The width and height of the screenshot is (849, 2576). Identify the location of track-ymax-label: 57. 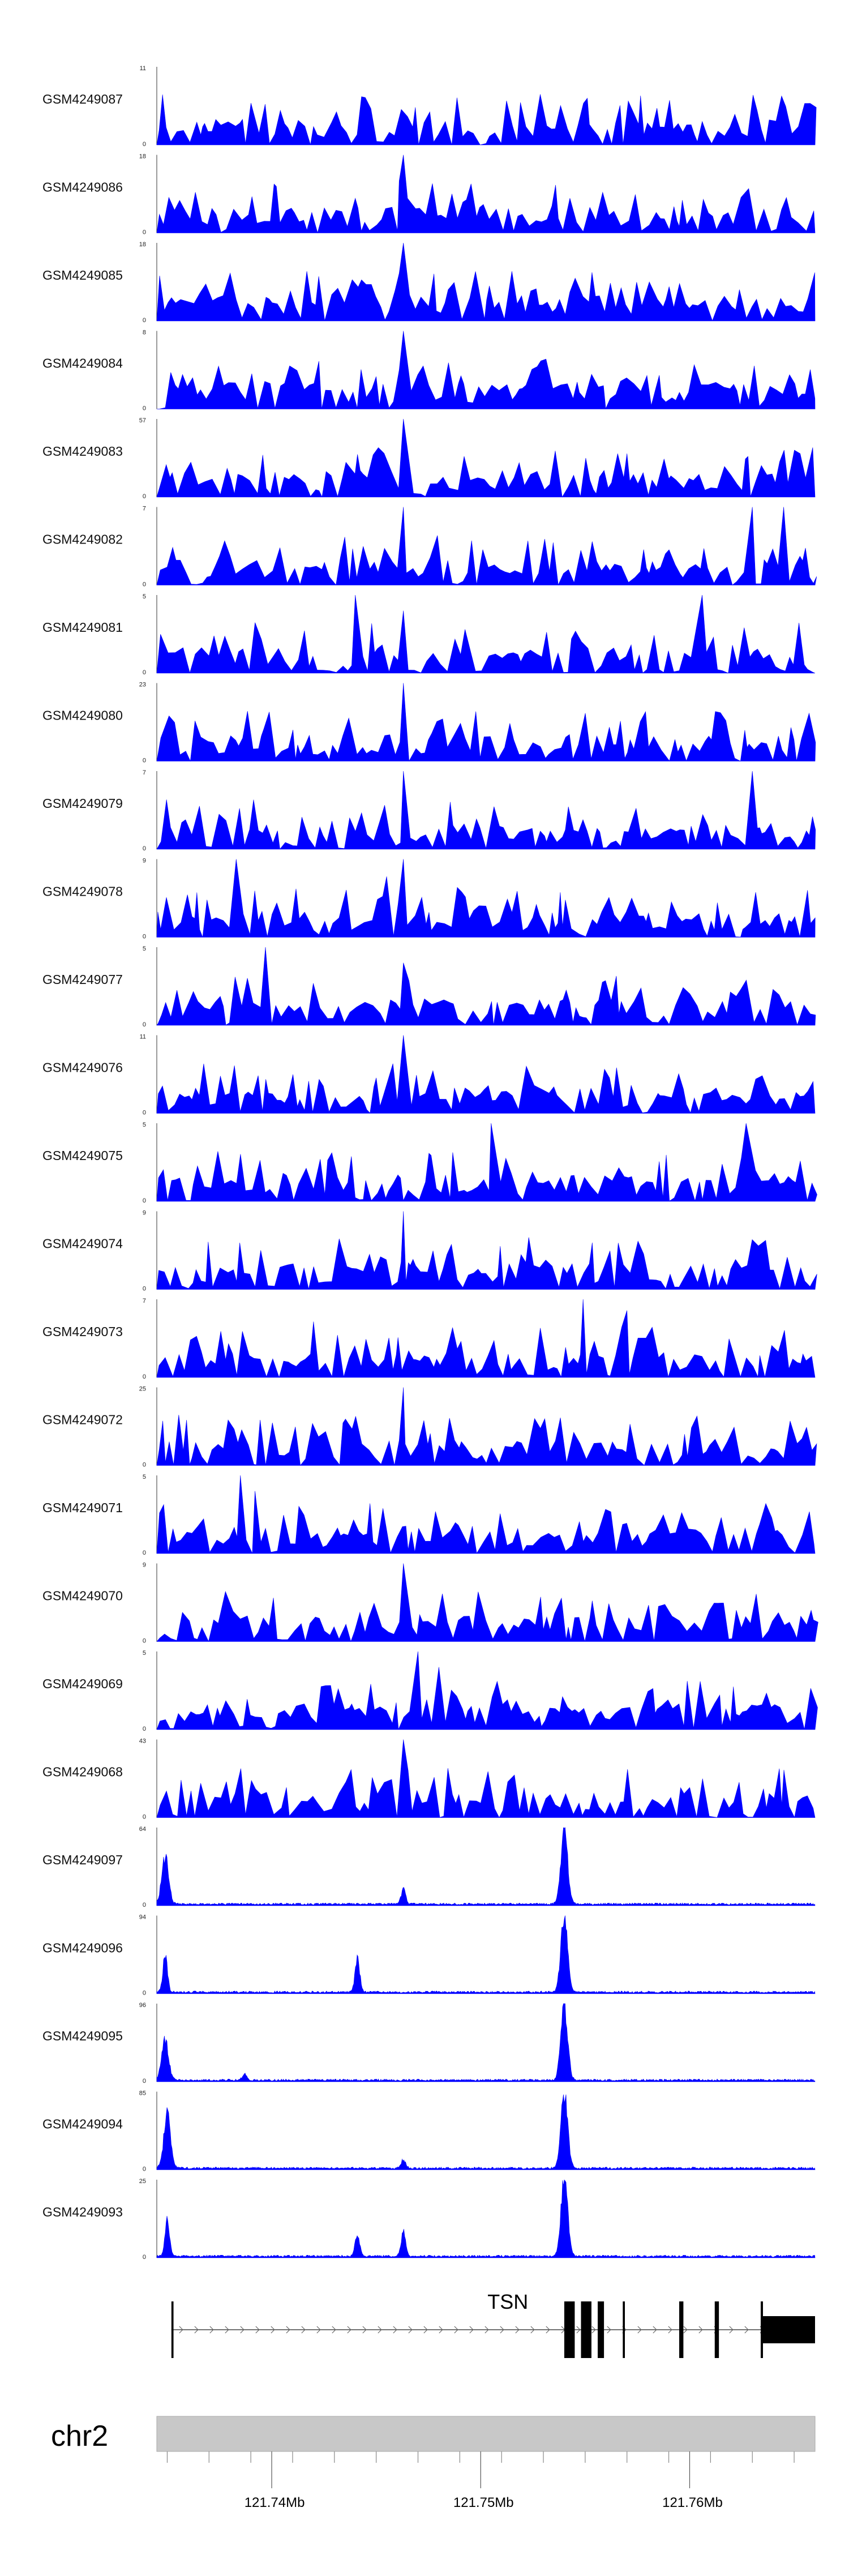
(142, 420).